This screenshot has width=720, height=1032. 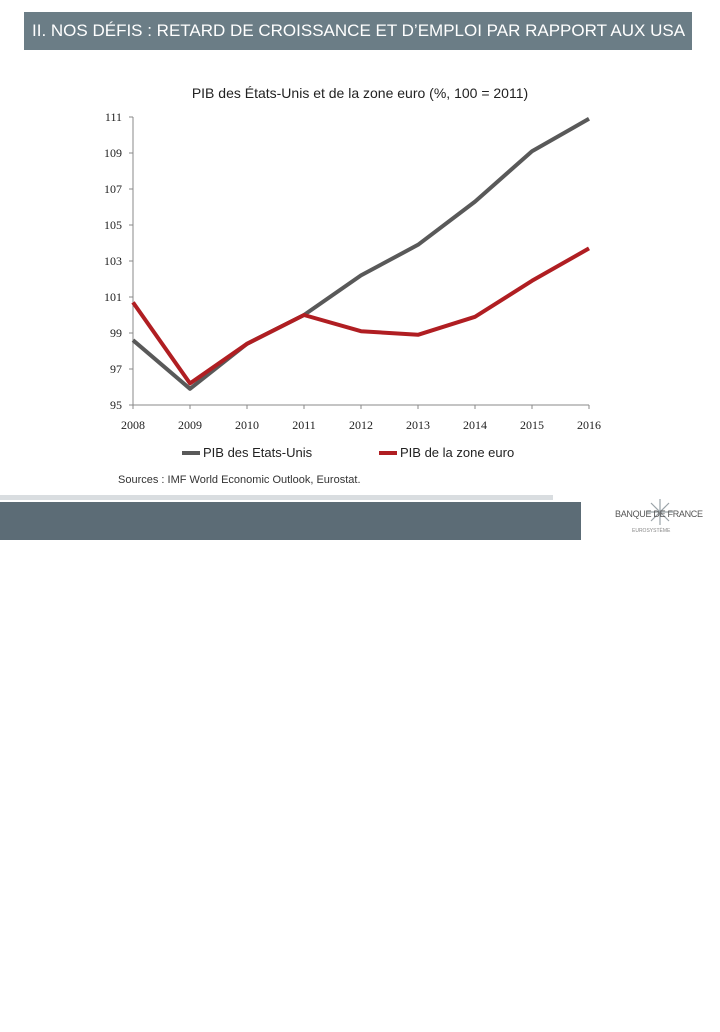 I want to click on x-tick-label: 2009, so click(x=190, y=425).